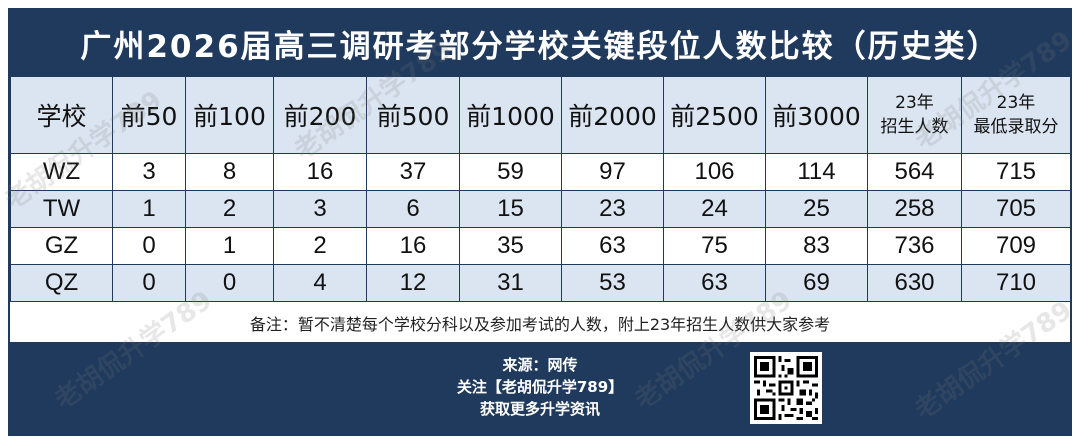 The width and height of the screenshot is (1080, 444). I want to click on col-header-top50: 前50, so click(149, 115).